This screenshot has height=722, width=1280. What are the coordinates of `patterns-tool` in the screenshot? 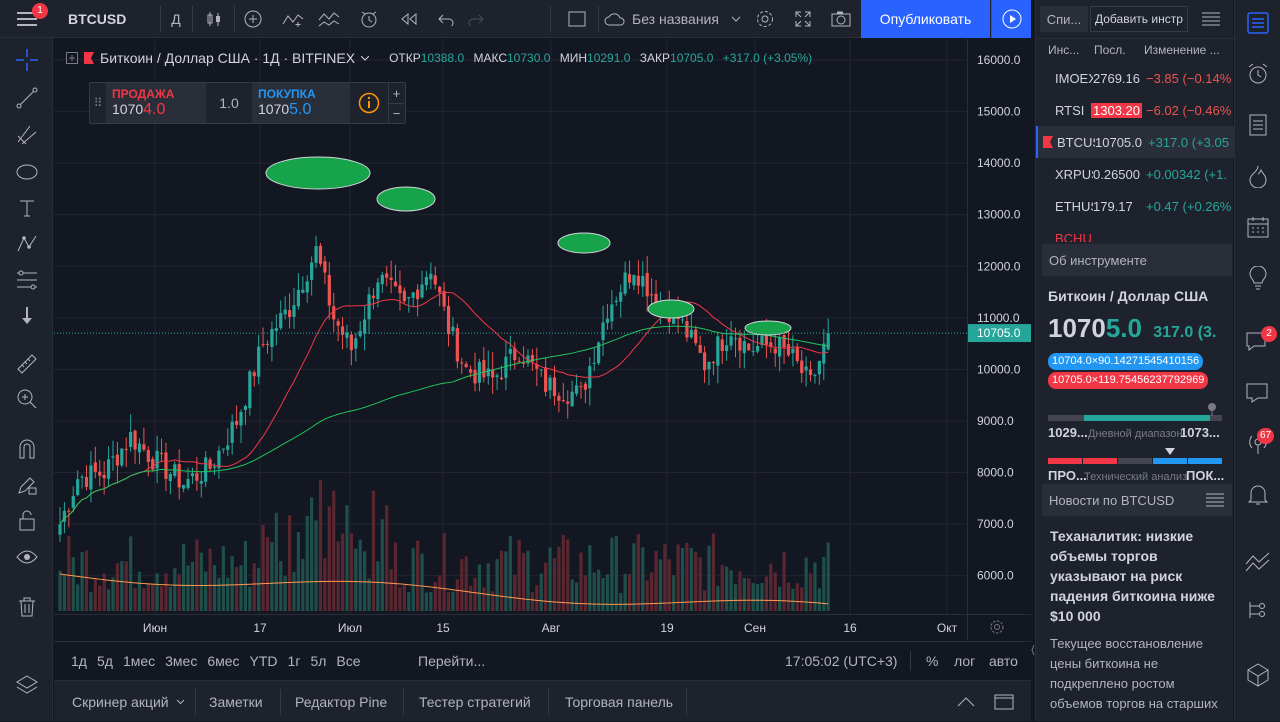 It's located at (26, 244).